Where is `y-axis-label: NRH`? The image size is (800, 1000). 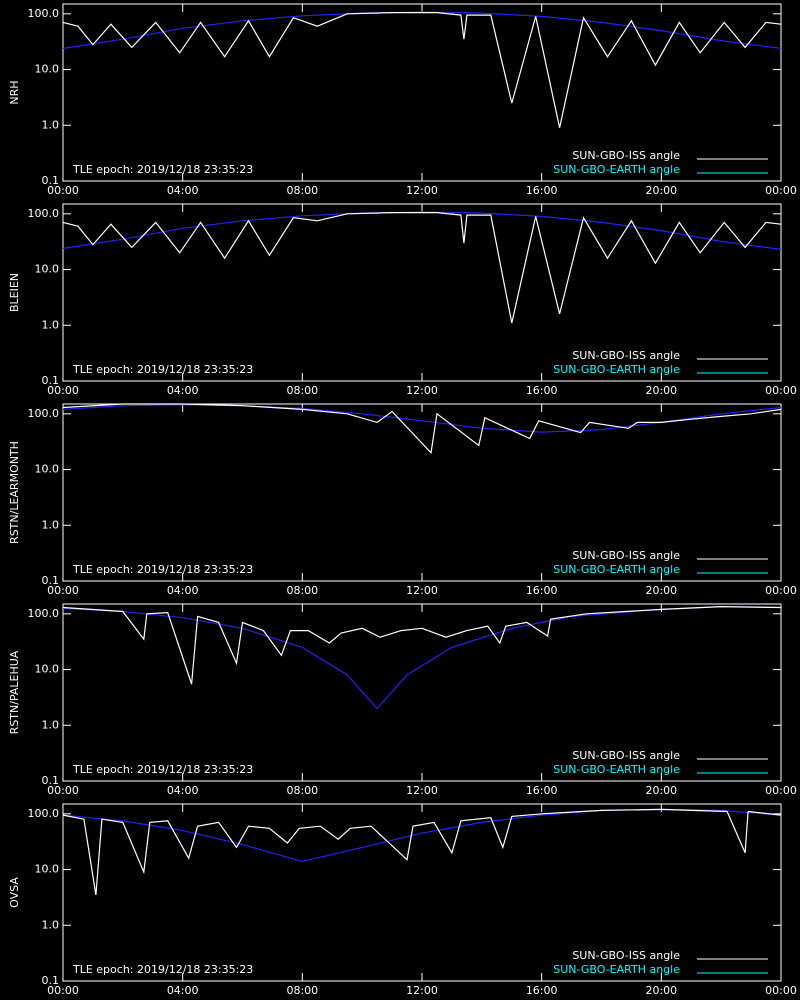 y-axis-label: NRH is located at coordinates (14, 92).